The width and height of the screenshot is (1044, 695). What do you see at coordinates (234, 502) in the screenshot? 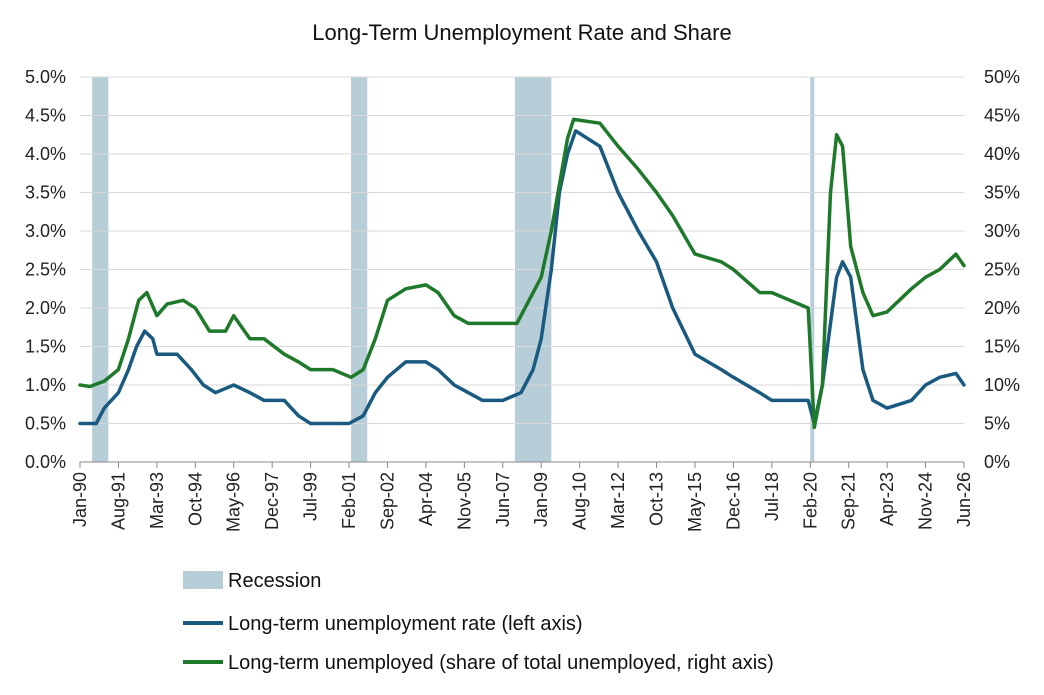
I see `x-tick-label: May-96` at bounding box center [234, 502].